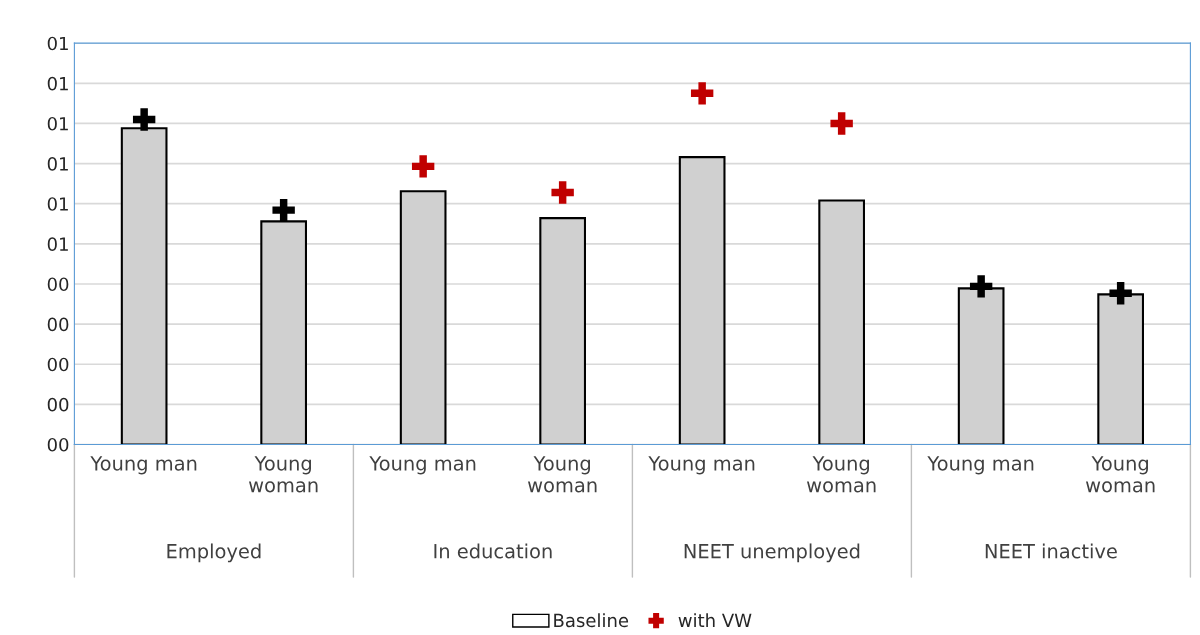 The width and height of the screenshot is (1200, 635). What do you see at coordinates (214, 553) in the screenshot?
I see `text: Employed` at bounding box center [214, 553].